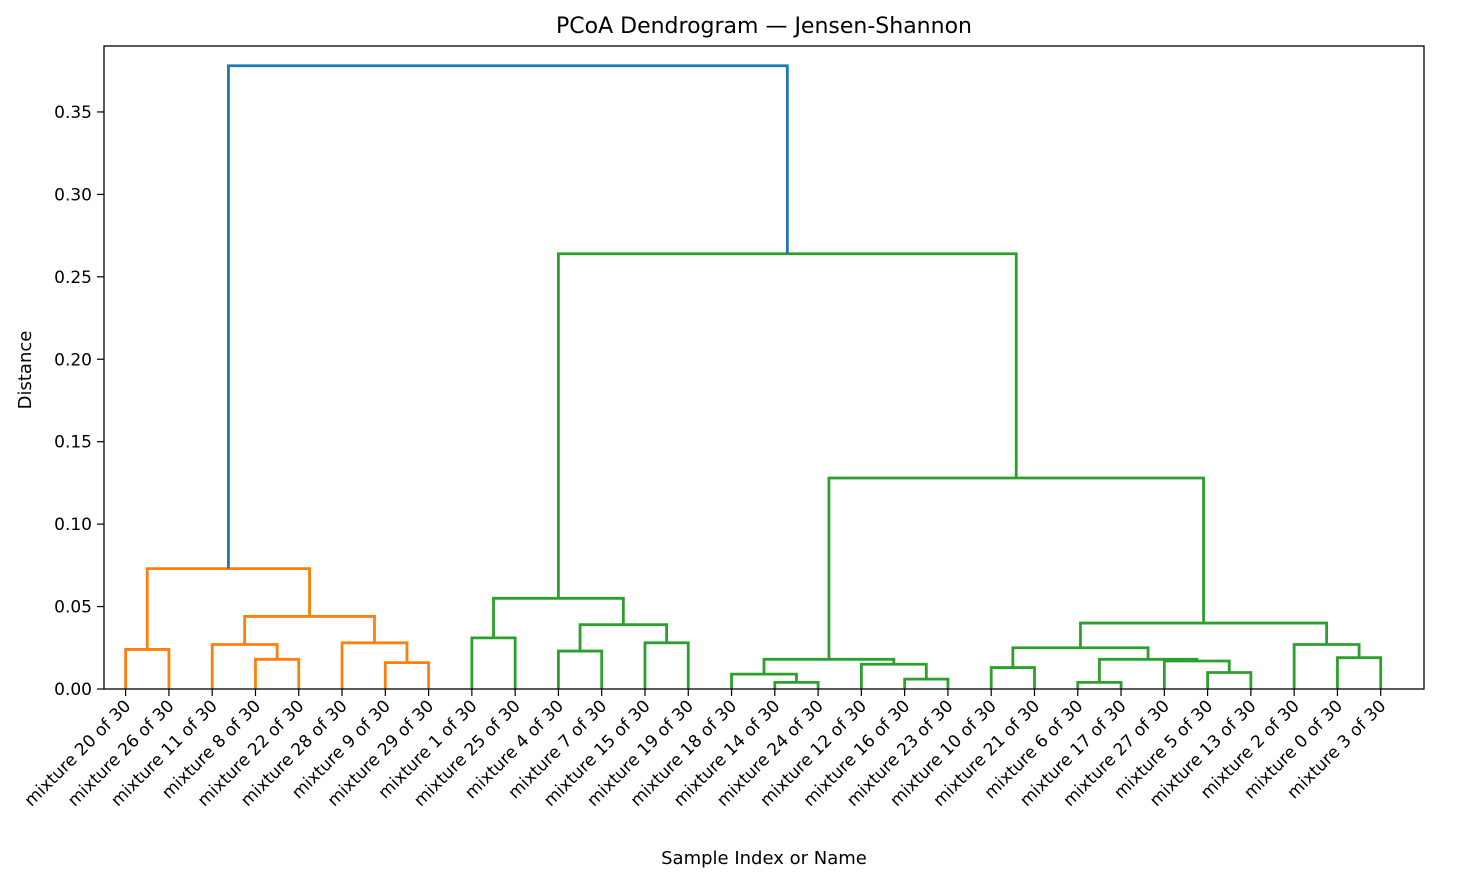 Image resolution: width=1480 pixels, height=884 pixels. Describe the element at coordinates (25, 370) in the screenshot. I see `y-axis-label: Distance` at that location.